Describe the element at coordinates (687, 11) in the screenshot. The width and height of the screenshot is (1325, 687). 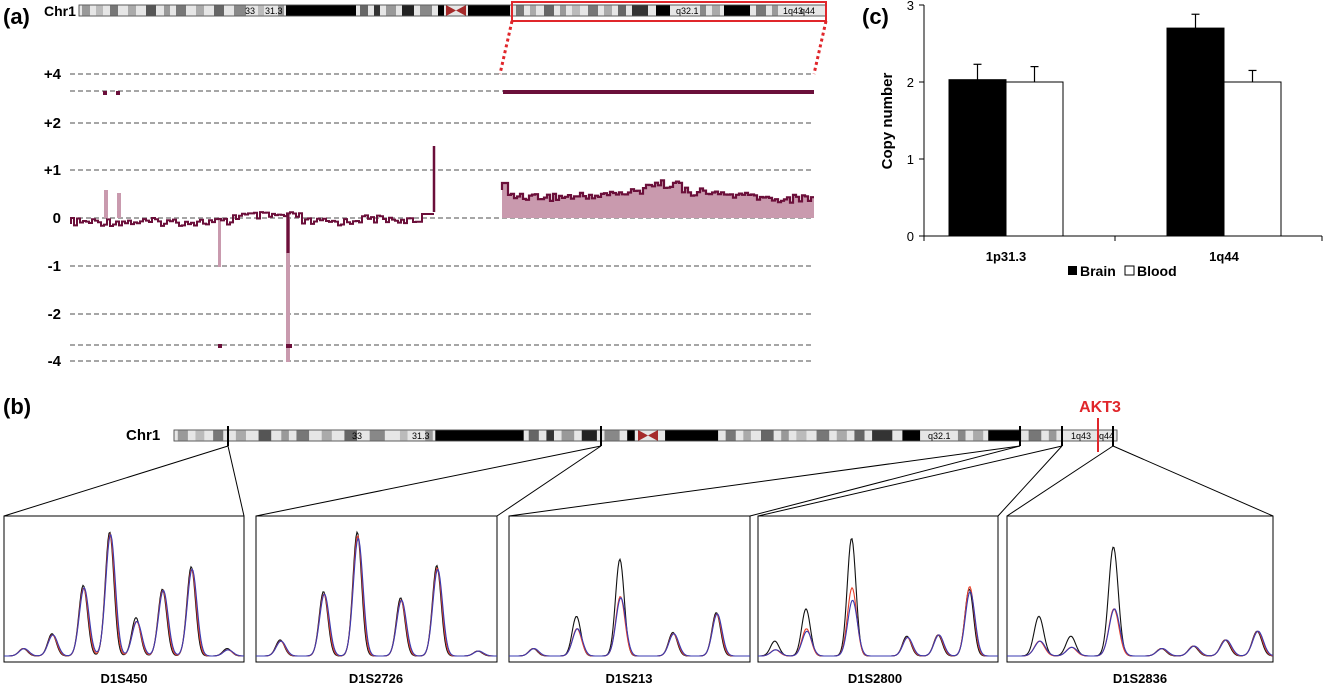
I see `band-label-a-q32-1: q32.1` at that location.